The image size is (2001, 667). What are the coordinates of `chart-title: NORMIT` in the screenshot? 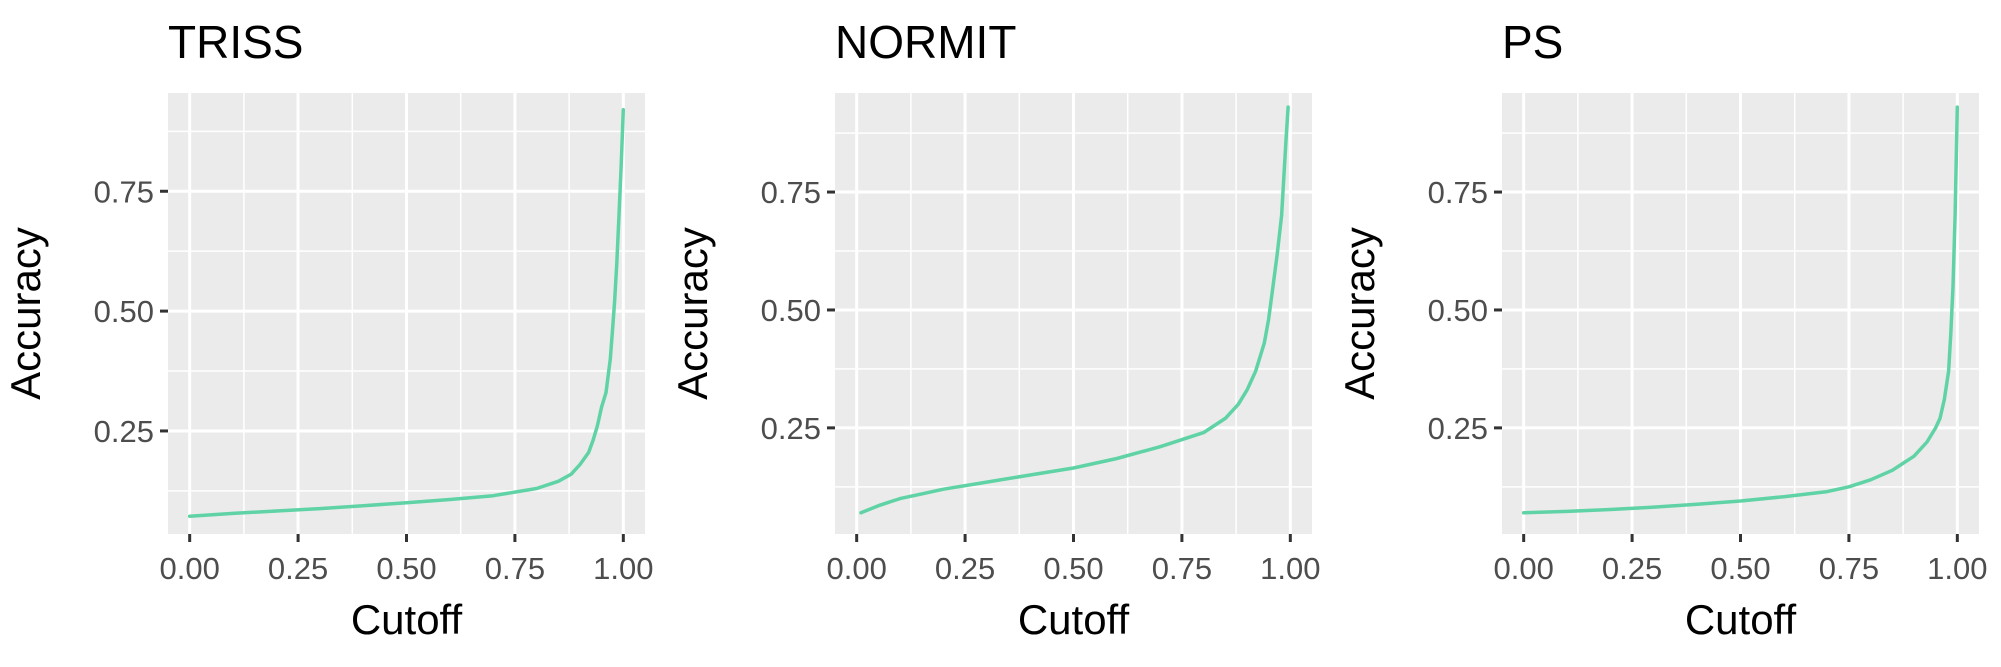 It's located at (925, 42).